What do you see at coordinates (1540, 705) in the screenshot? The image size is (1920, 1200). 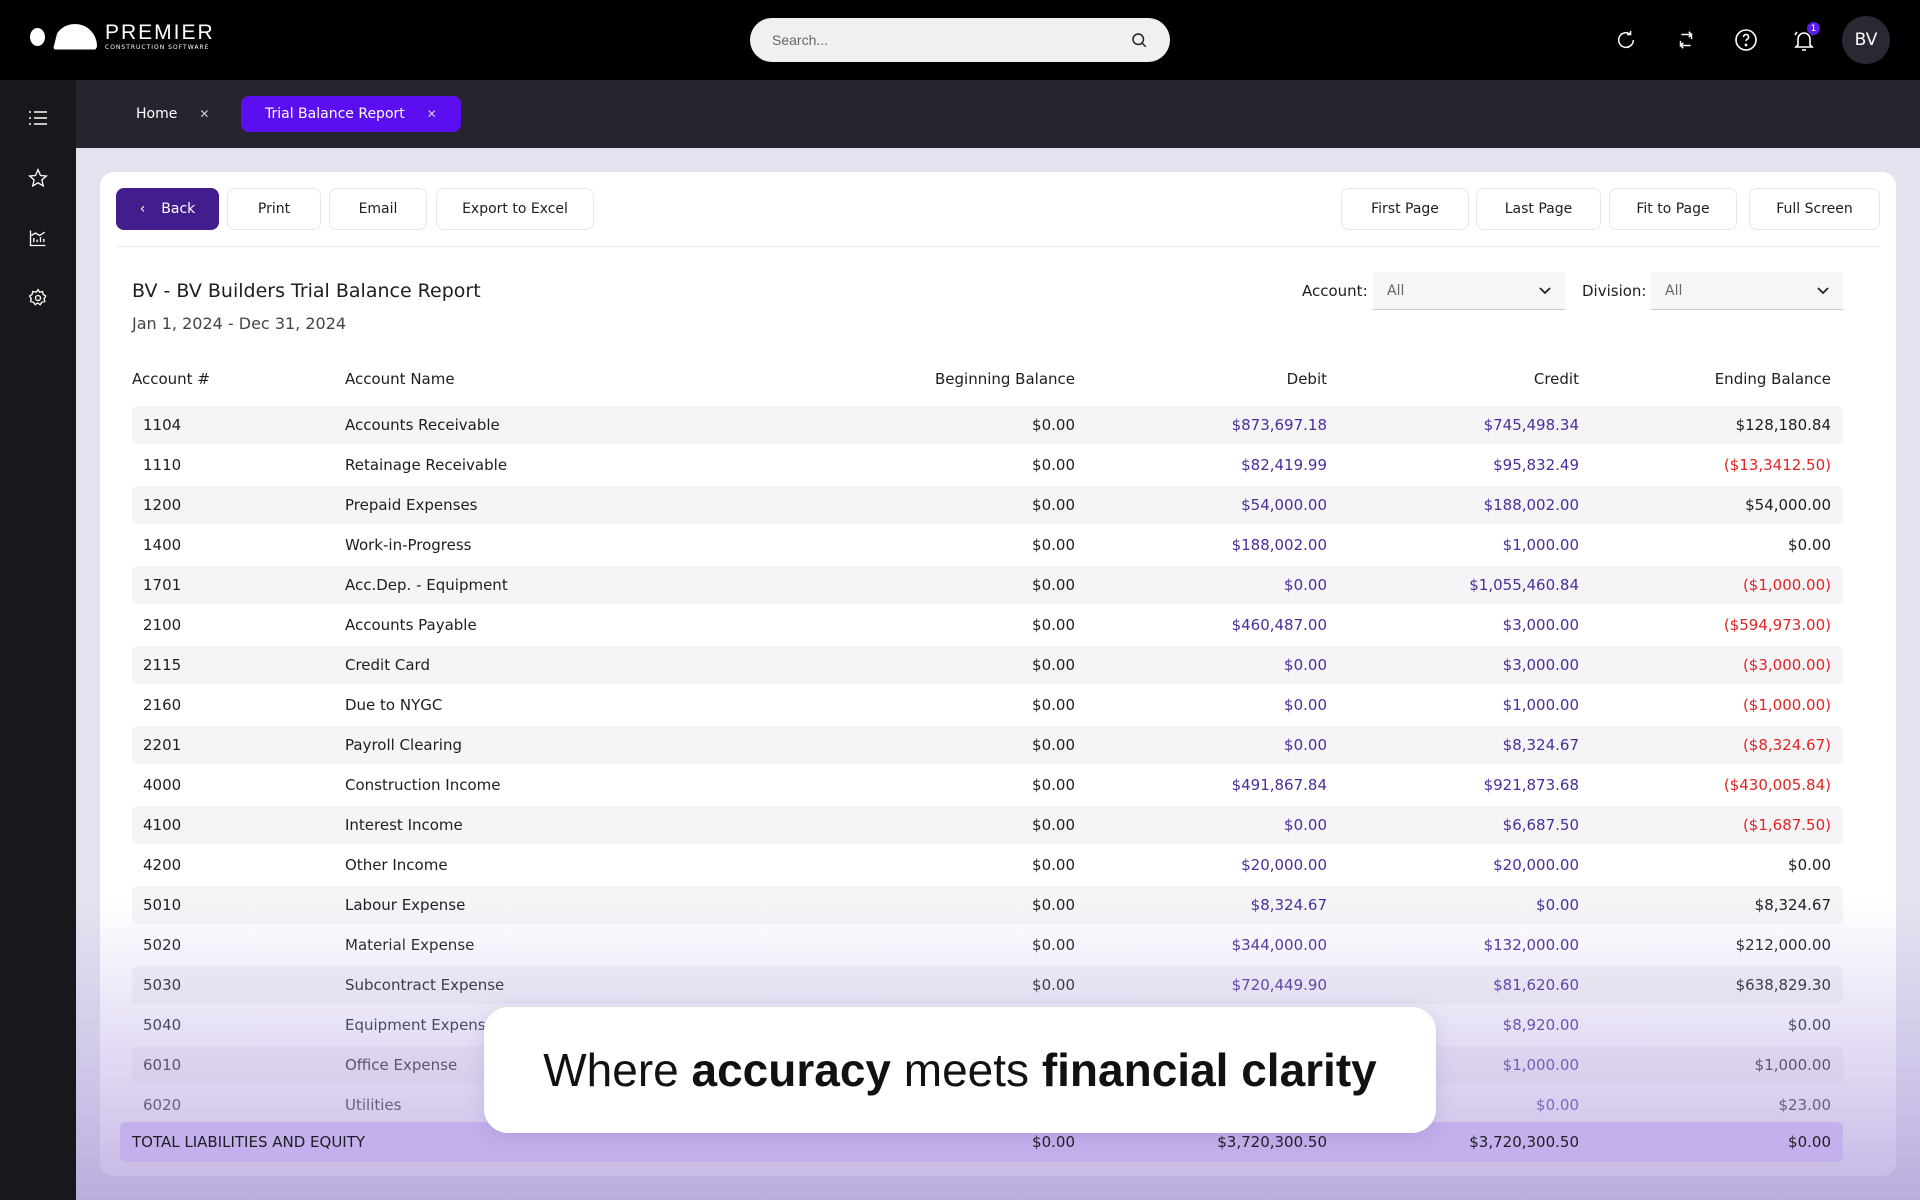 I see `cell-credit: $1,000.00` at bounding box center [1540, 705].